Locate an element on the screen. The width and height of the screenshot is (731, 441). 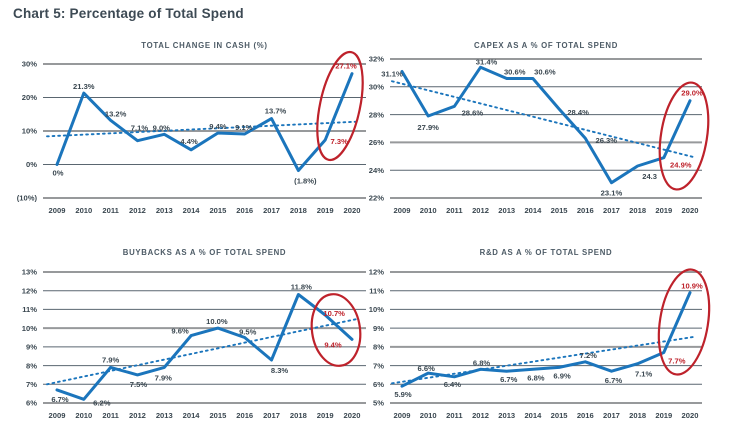
data-label-highlighted: 24.9% is located at coordinates (681, 165).